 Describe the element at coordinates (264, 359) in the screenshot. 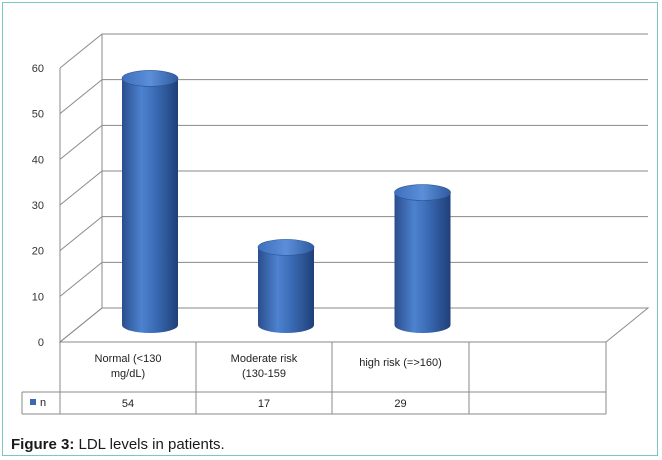

I see `x-category-label: Moderate risk` at that location.